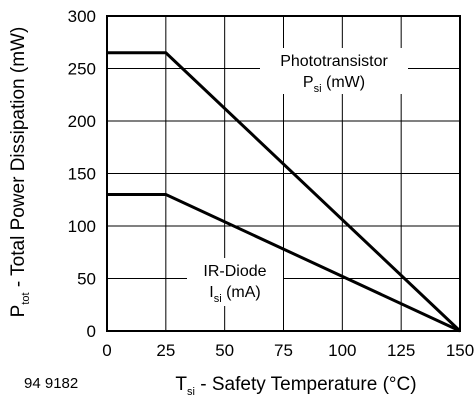 This screenshot has width=476, height=396. I want to click on x-tick-label: 125, so click(401, 350).